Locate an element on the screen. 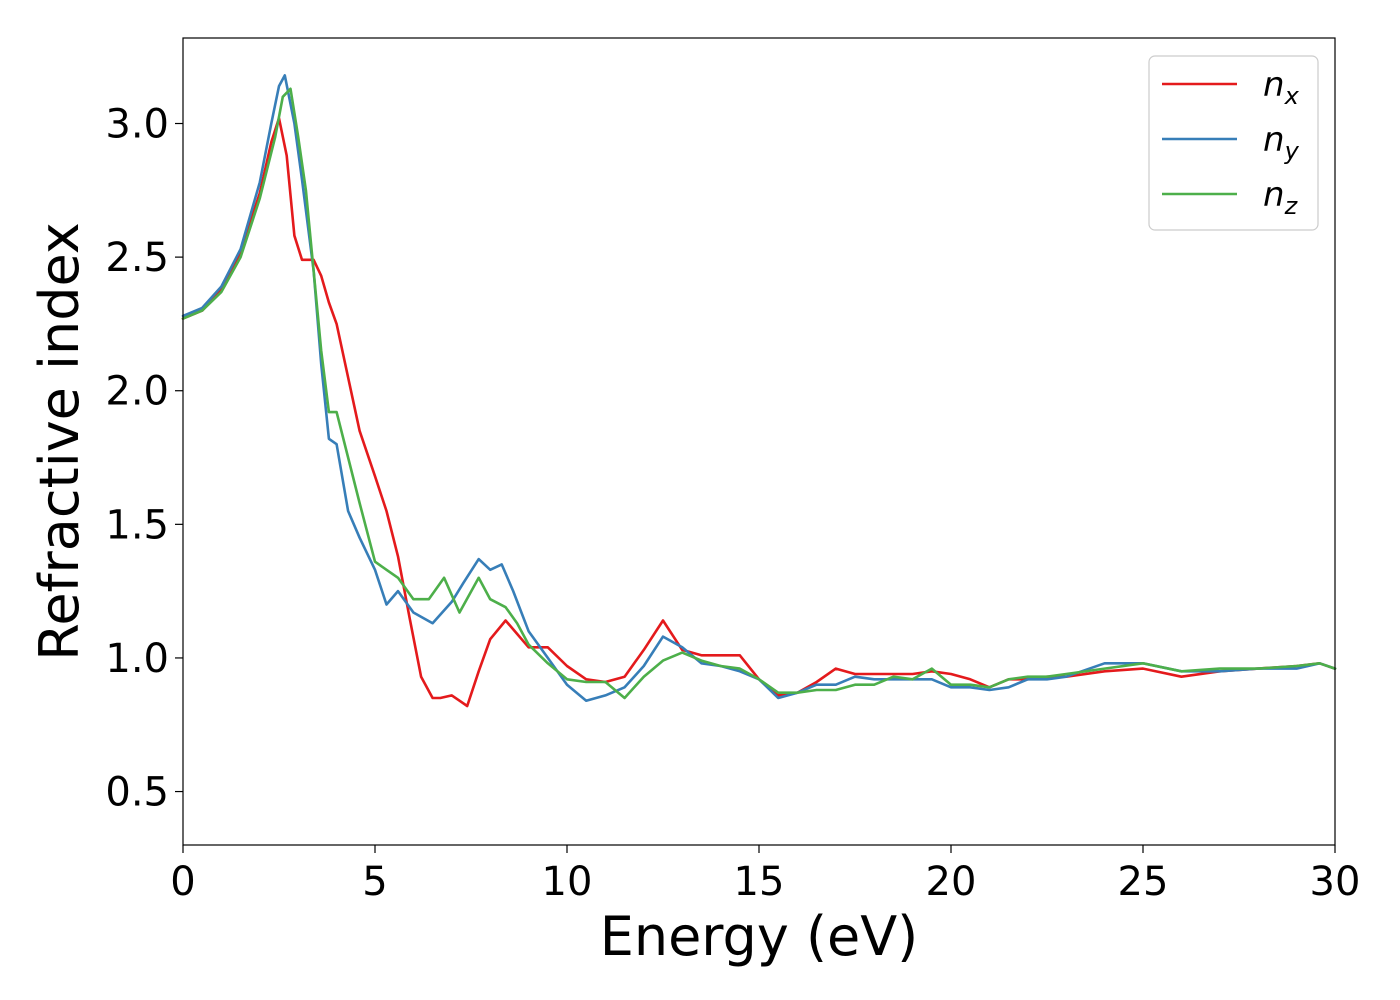 The width and height of the screenshot is (1400, 1000). legend-label-x: nx is located at coordinates (1281, 87).